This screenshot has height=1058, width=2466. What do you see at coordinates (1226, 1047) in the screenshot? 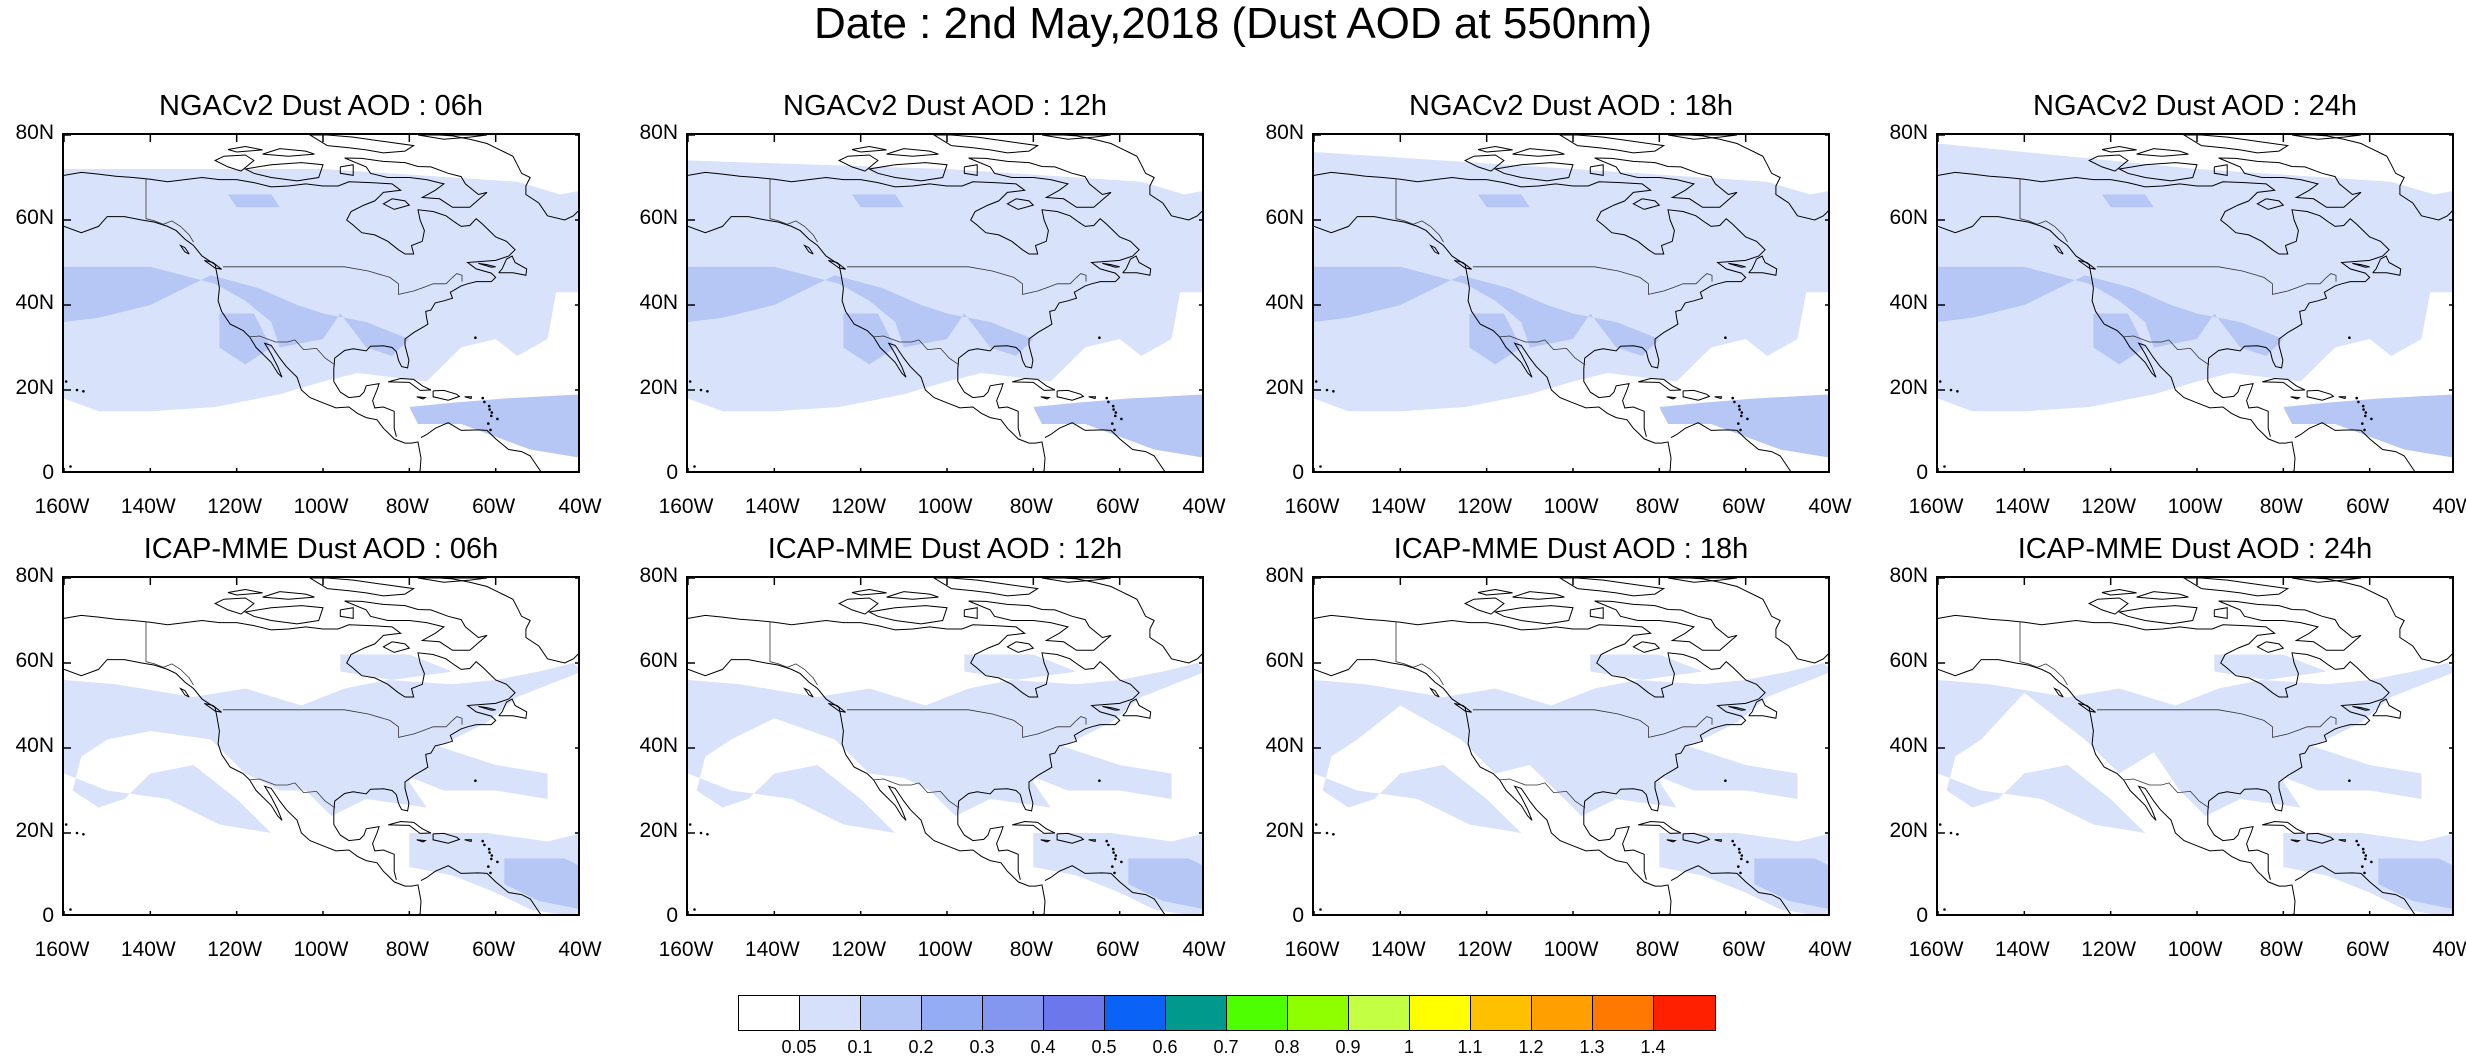
I see `colorbar-label: 0.7` at bounding box center [1226, 1047].